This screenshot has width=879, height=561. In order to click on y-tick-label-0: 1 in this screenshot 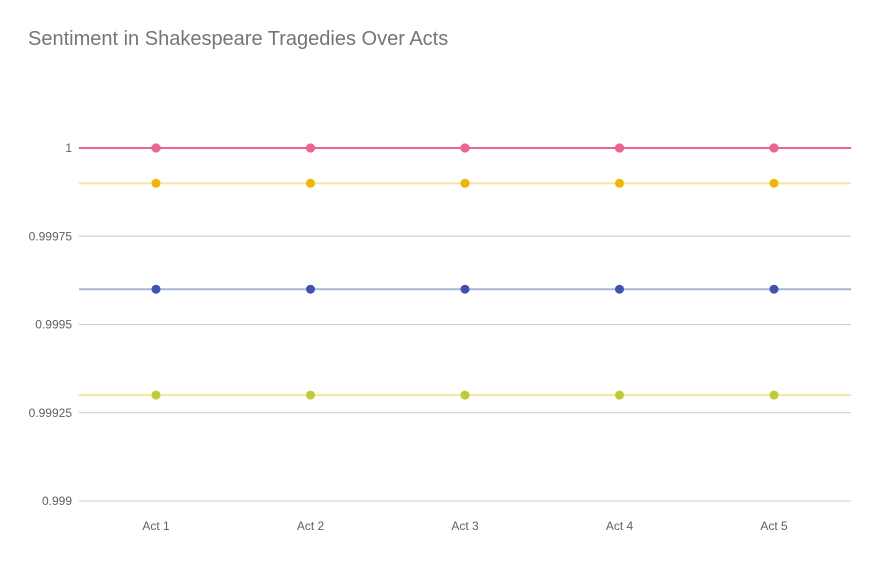, I will do `click(68, 148)`.